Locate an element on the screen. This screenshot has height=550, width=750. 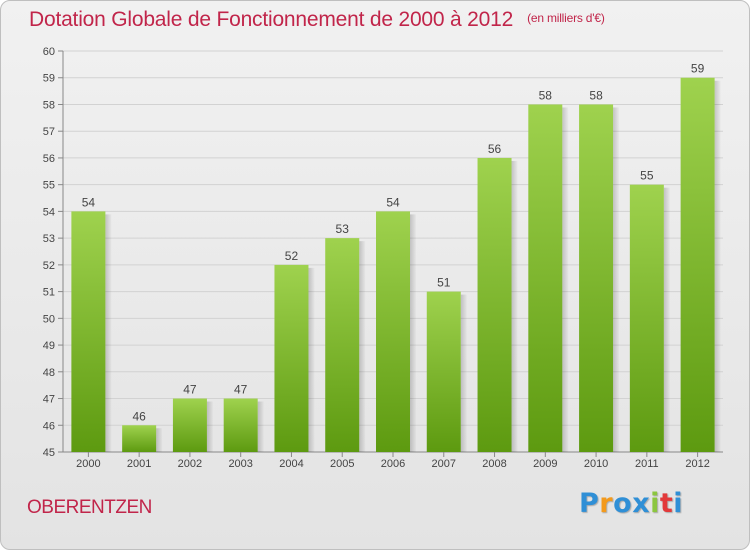
y-tick-label: 55 is located at coordinates (49, 186).